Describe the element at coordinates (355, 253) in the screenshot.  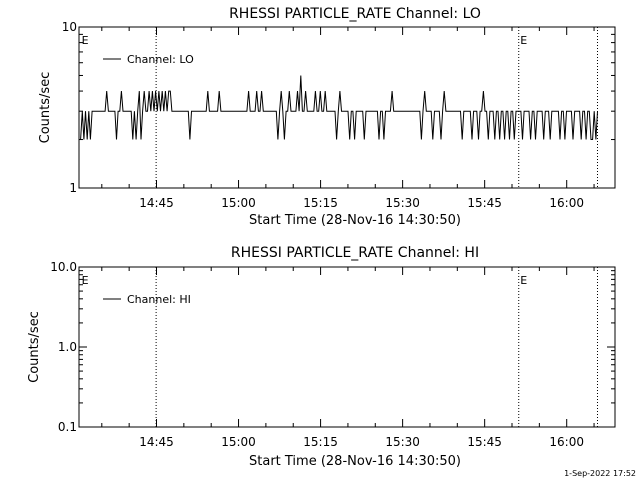
I see `chart-title-hi: RHESSI PARTICLE_RATE Channel: HI` at that location.